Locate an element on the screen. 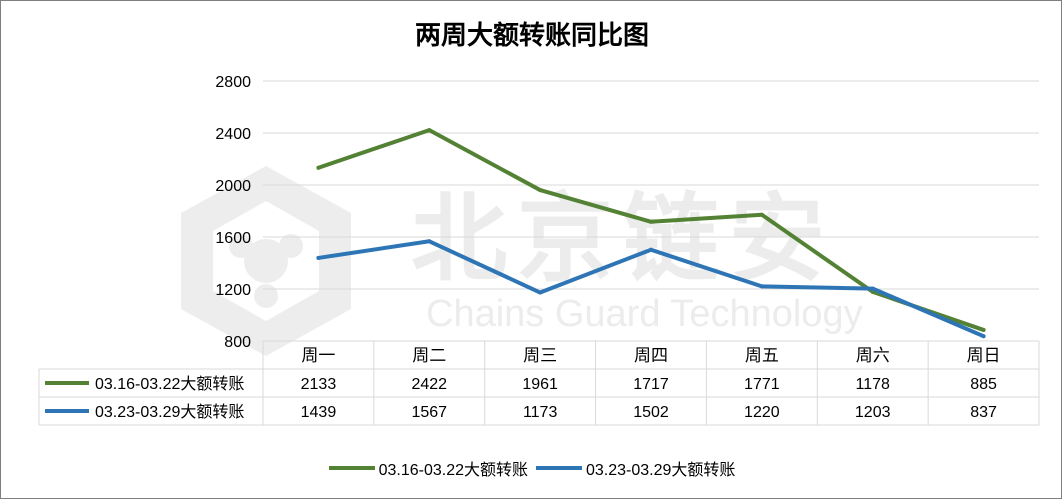  legend-item-series-1: 03.16-03.22大额转账 is located at coordinates (428, 468).